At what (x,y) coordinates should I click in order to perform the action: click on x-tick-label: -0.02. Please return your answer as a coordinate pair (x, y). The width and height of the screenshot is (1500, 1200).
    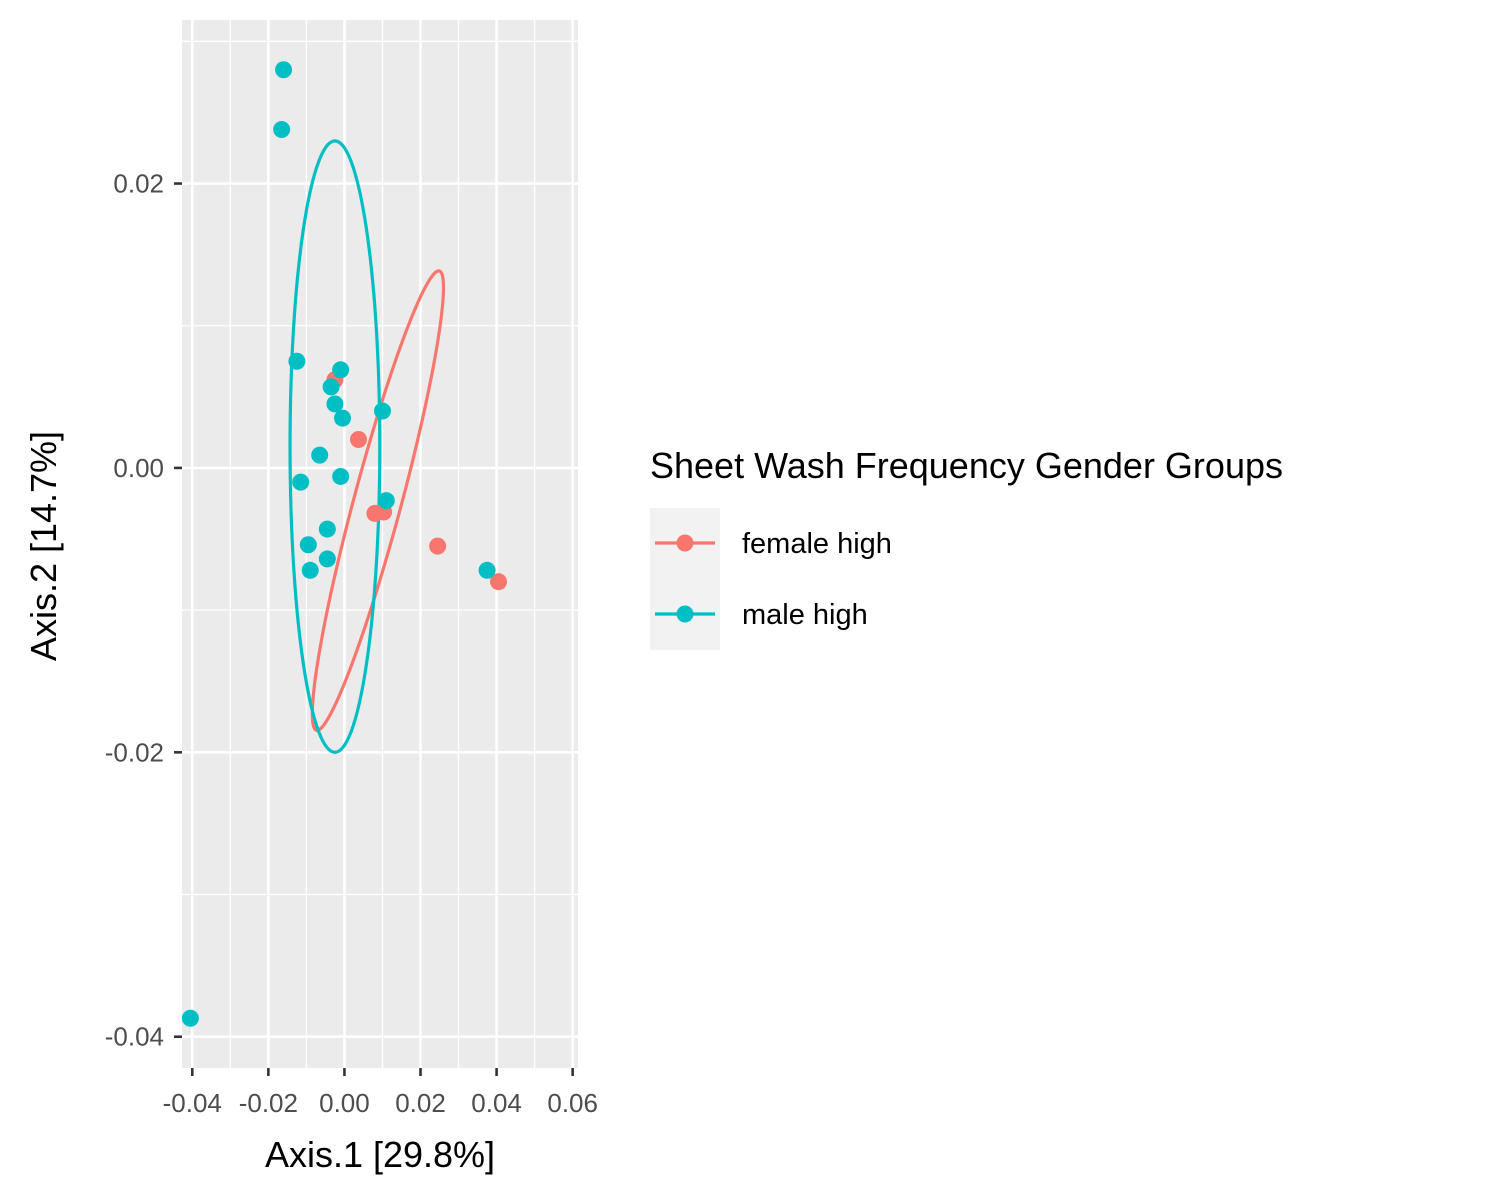
    Looking at the image, I should click on (268, 1103).